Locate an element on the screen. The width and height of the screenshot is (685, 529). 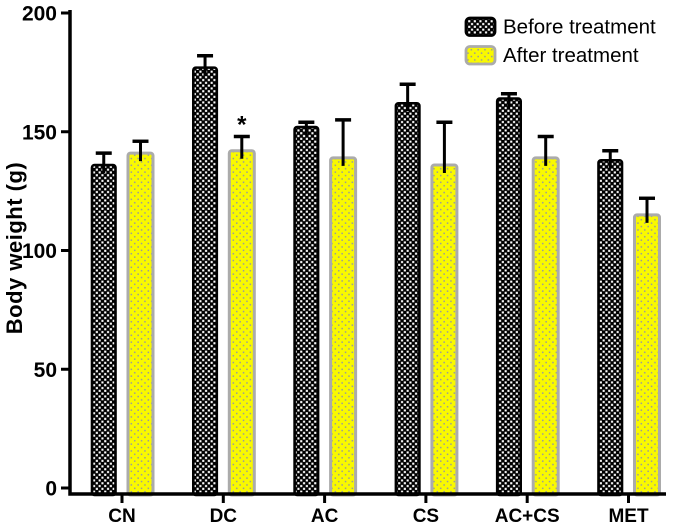
y-tick-label: 200 is located at coordinates (39, 14).